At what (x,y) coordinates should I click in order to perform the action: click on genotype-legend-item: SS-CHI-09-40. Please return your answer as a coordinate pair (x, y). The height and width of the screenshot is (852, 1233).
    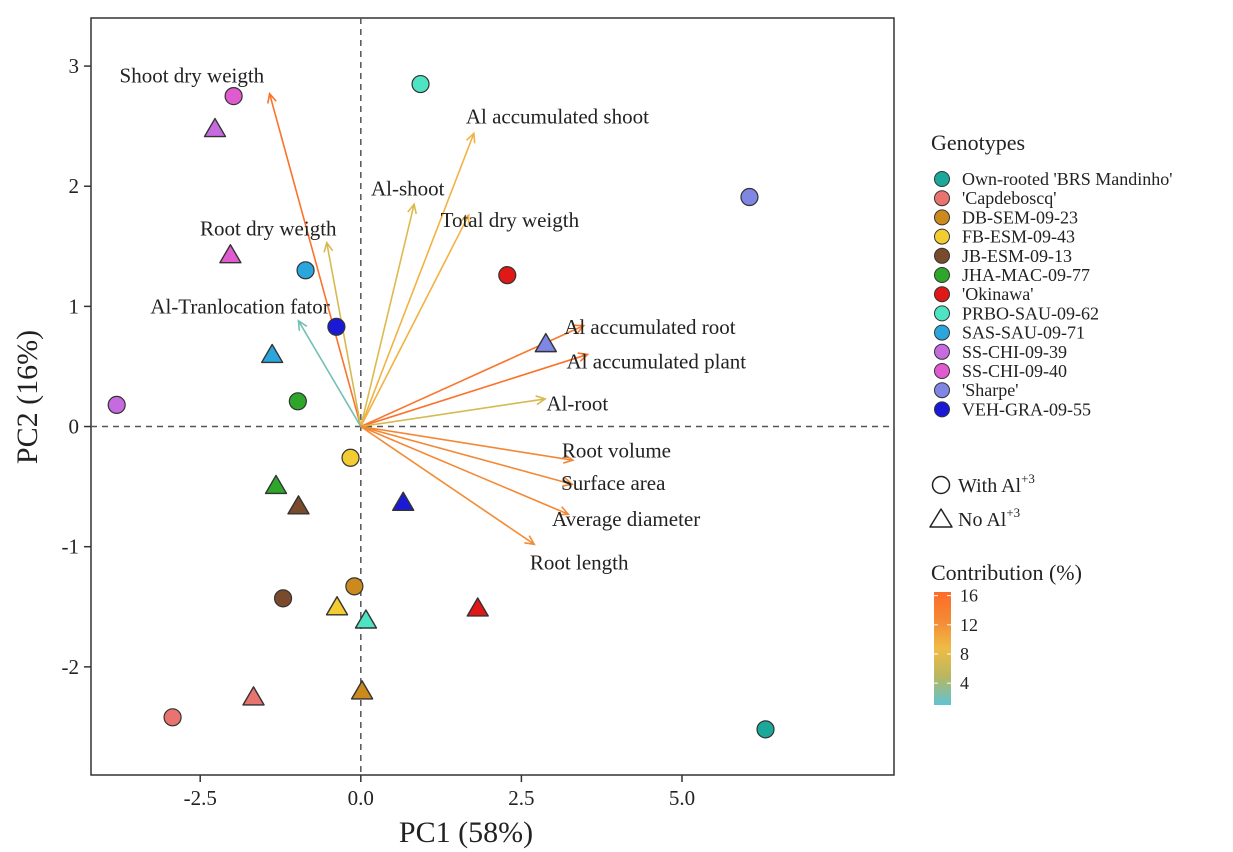
    Looking at the image, I should click on (1000, 371).